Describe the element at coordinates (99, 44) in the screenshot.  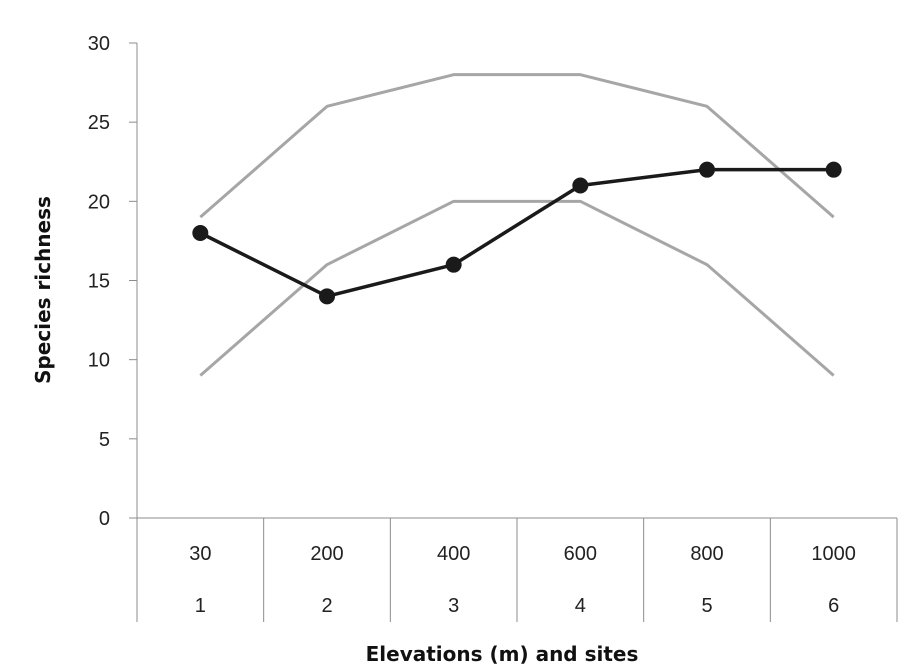
I see `y-tick-label: 30` at that location.